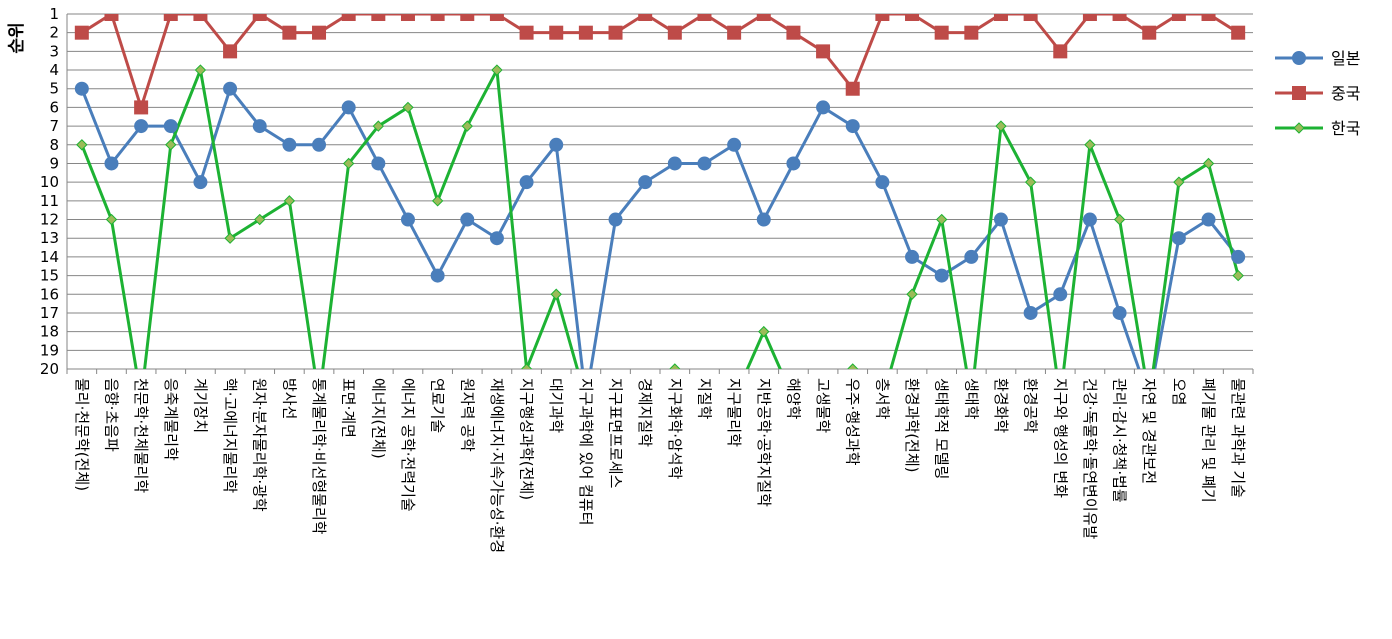 This screenshot has width=1392, height=639. I want to click on x-tick-label: 응축계물리학, so click(171, 419).